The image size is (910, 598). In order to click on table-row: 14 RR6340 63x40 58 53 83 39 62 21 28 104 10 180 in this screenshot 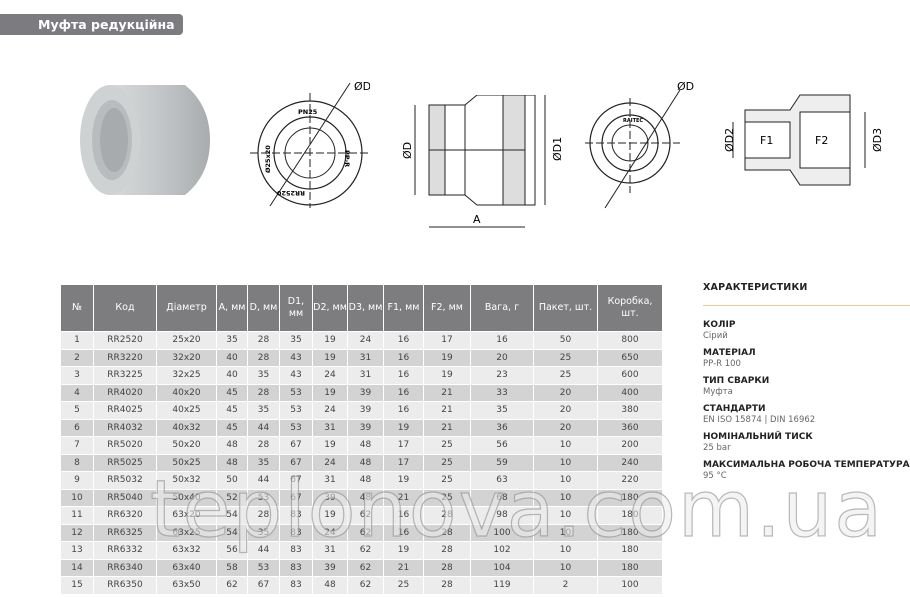, I will do `click(361, 567)`.